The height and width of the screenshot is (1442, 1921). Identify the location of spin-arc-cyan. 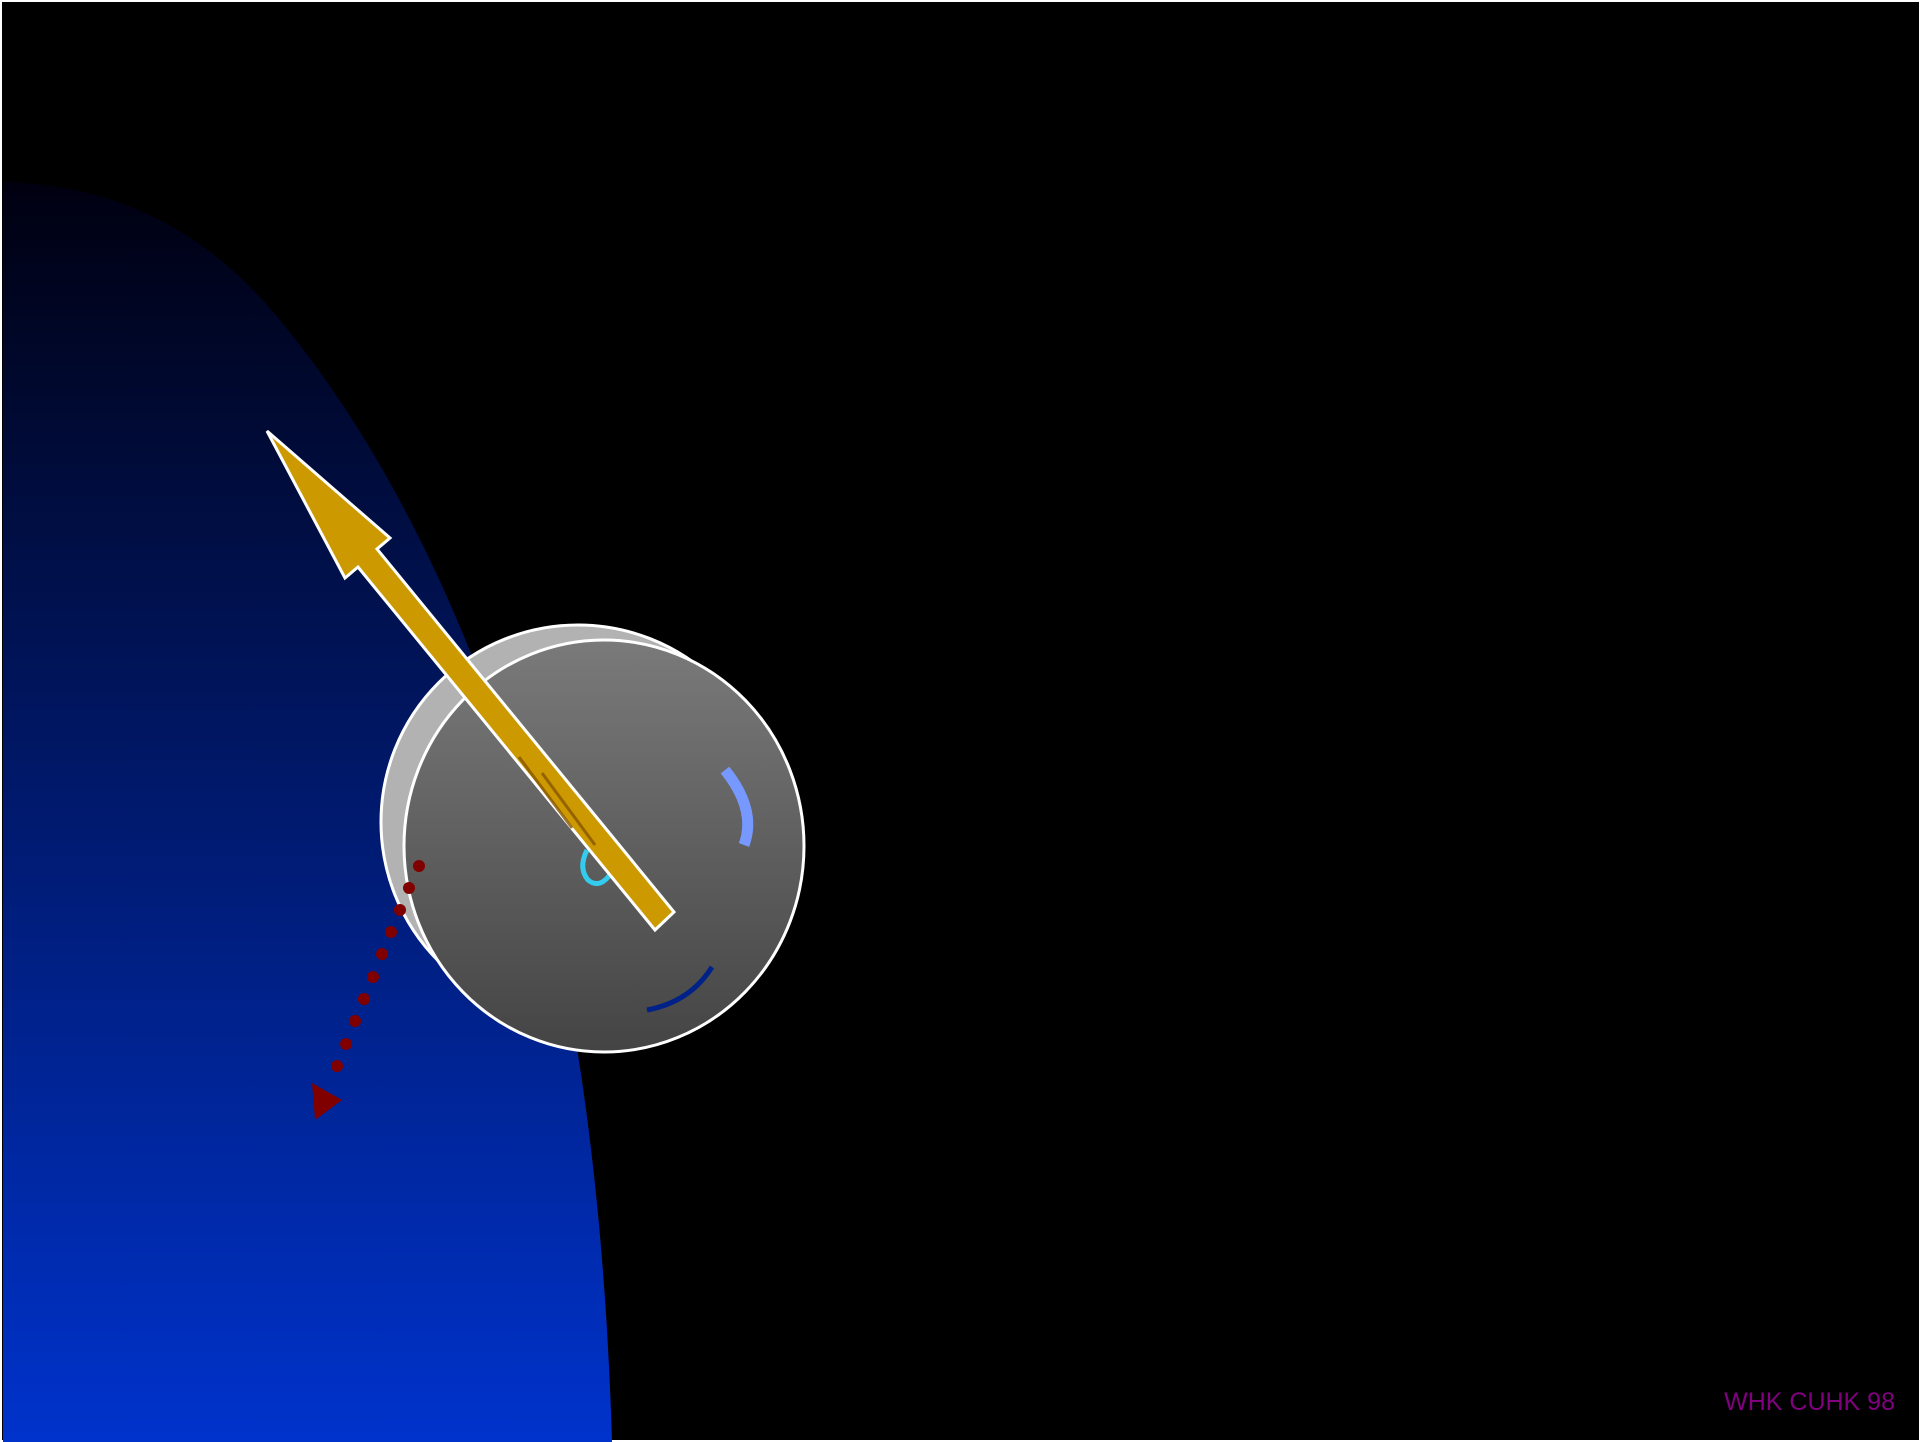
(597, 867).